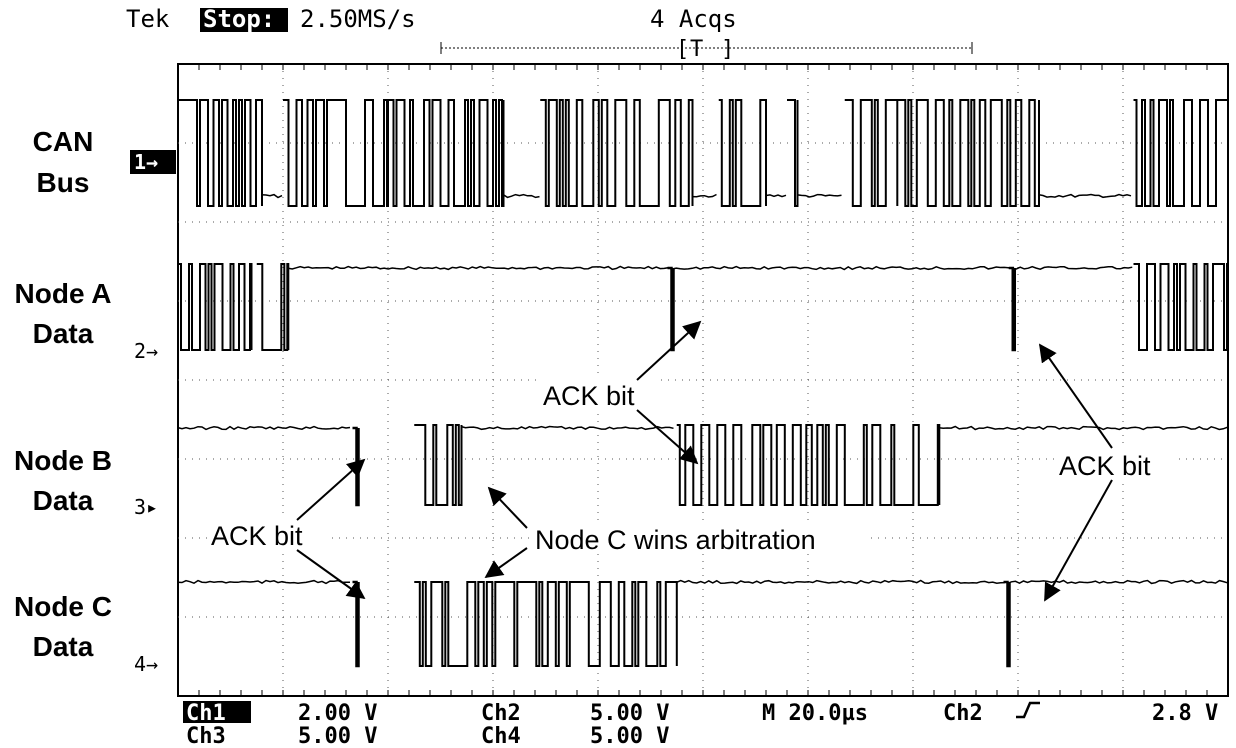 The height and width of the screenshot is (748, 1236). Describe the element at coordinates (727, 49) in the screenshot. I see `trigger-bracket-right: ]` at that location.